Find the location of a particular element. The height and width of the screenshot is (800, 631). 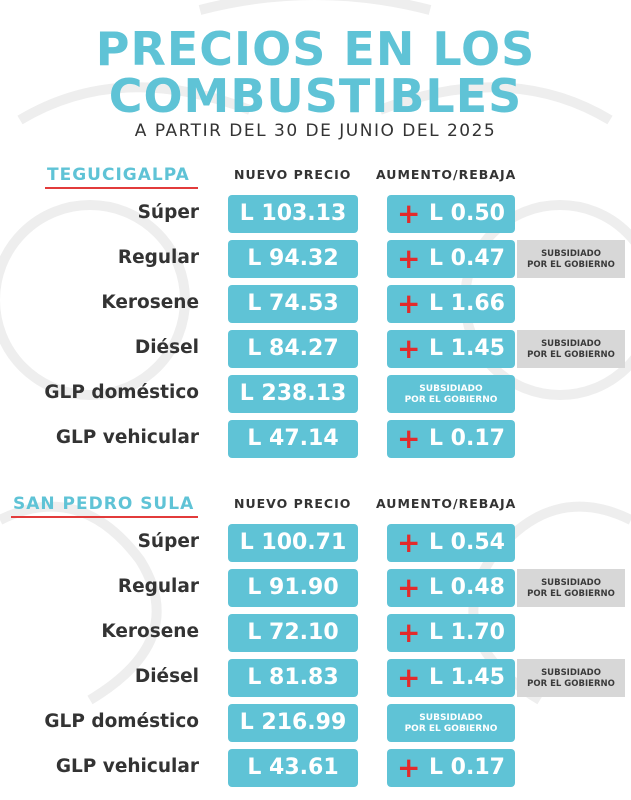

price-value: L 103.13 is located at coordinates (293, 214).